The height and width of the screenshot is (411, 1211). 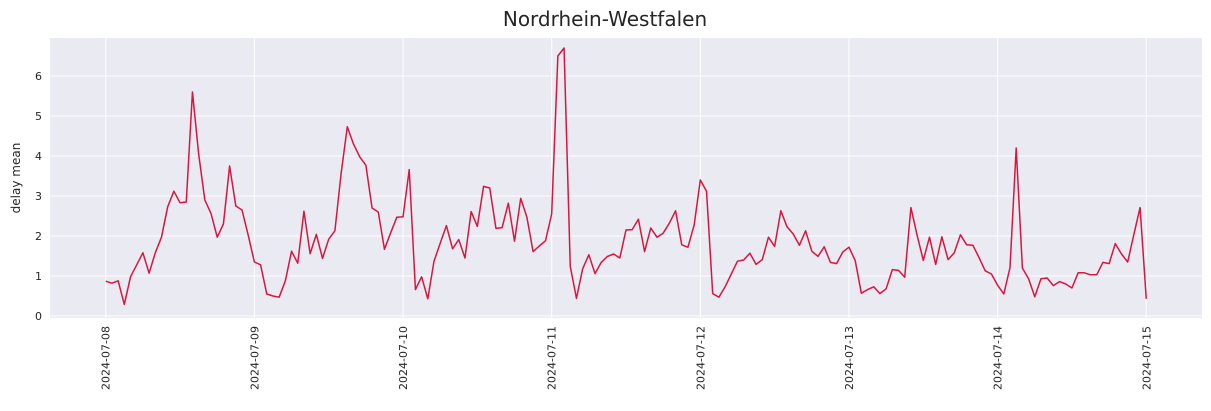 What do you see at coordinates (552, 358) in the screenshot?
I see `x-tick-label: 2024-07-11` at bounding box center [552, 358].